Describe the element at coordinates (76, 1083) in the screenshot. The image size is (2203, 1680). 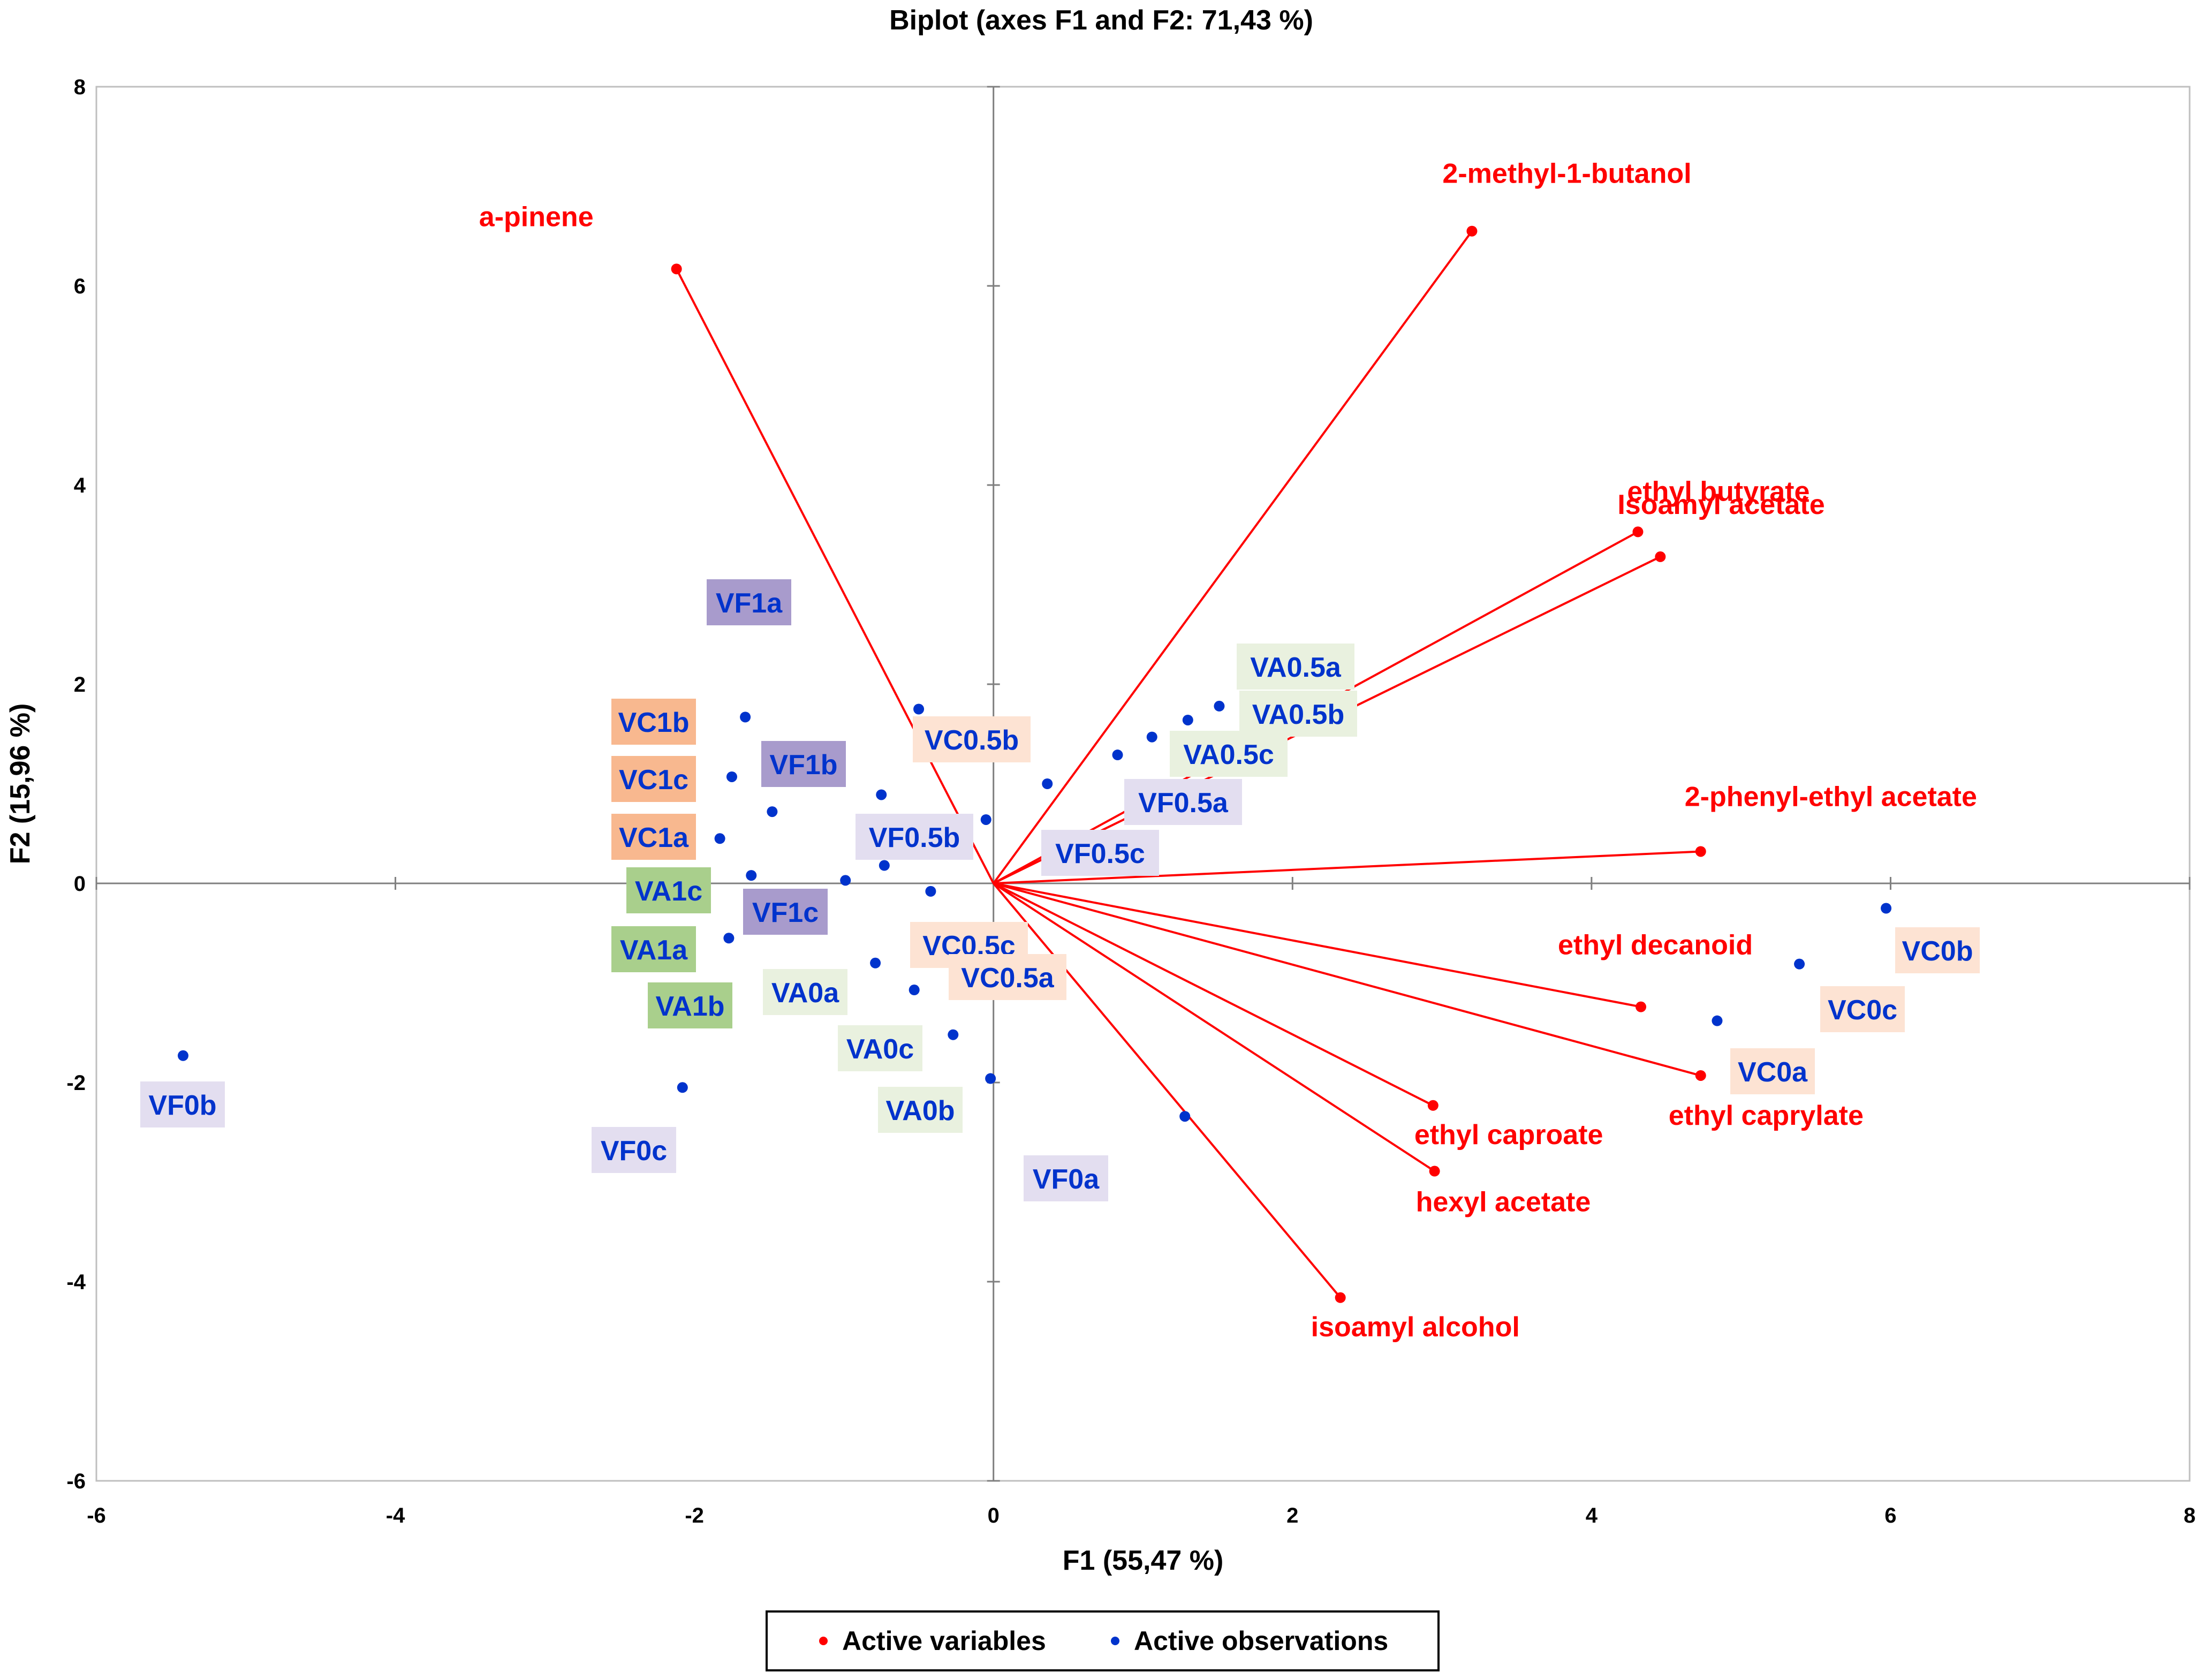
I see `y-tick-label: -2` at that location.